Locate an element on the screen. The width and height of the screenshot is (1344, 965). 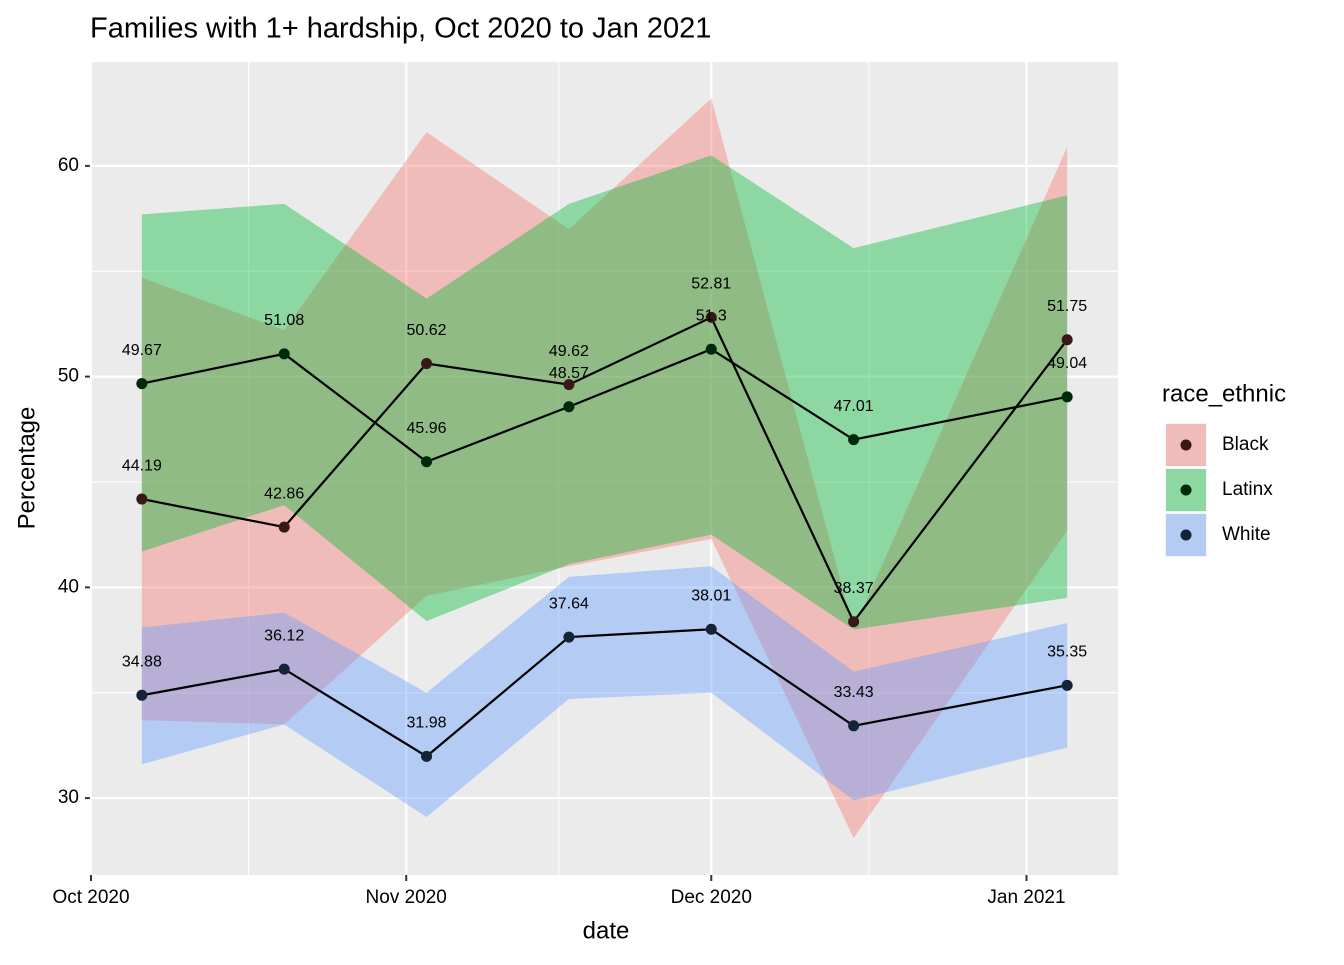
data-label: 37.64 is located at coordinates (569, 603).